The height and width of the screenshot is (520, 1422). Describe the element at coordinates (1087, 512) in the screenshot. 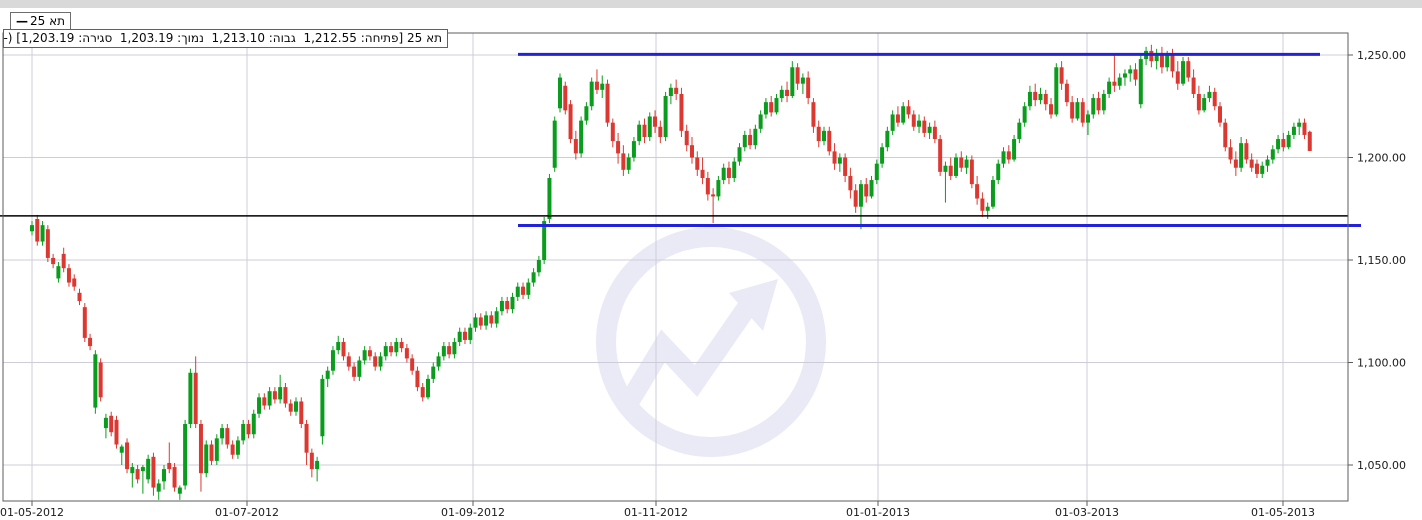

I see `x-tick-label: 01-03-2013` at that location.